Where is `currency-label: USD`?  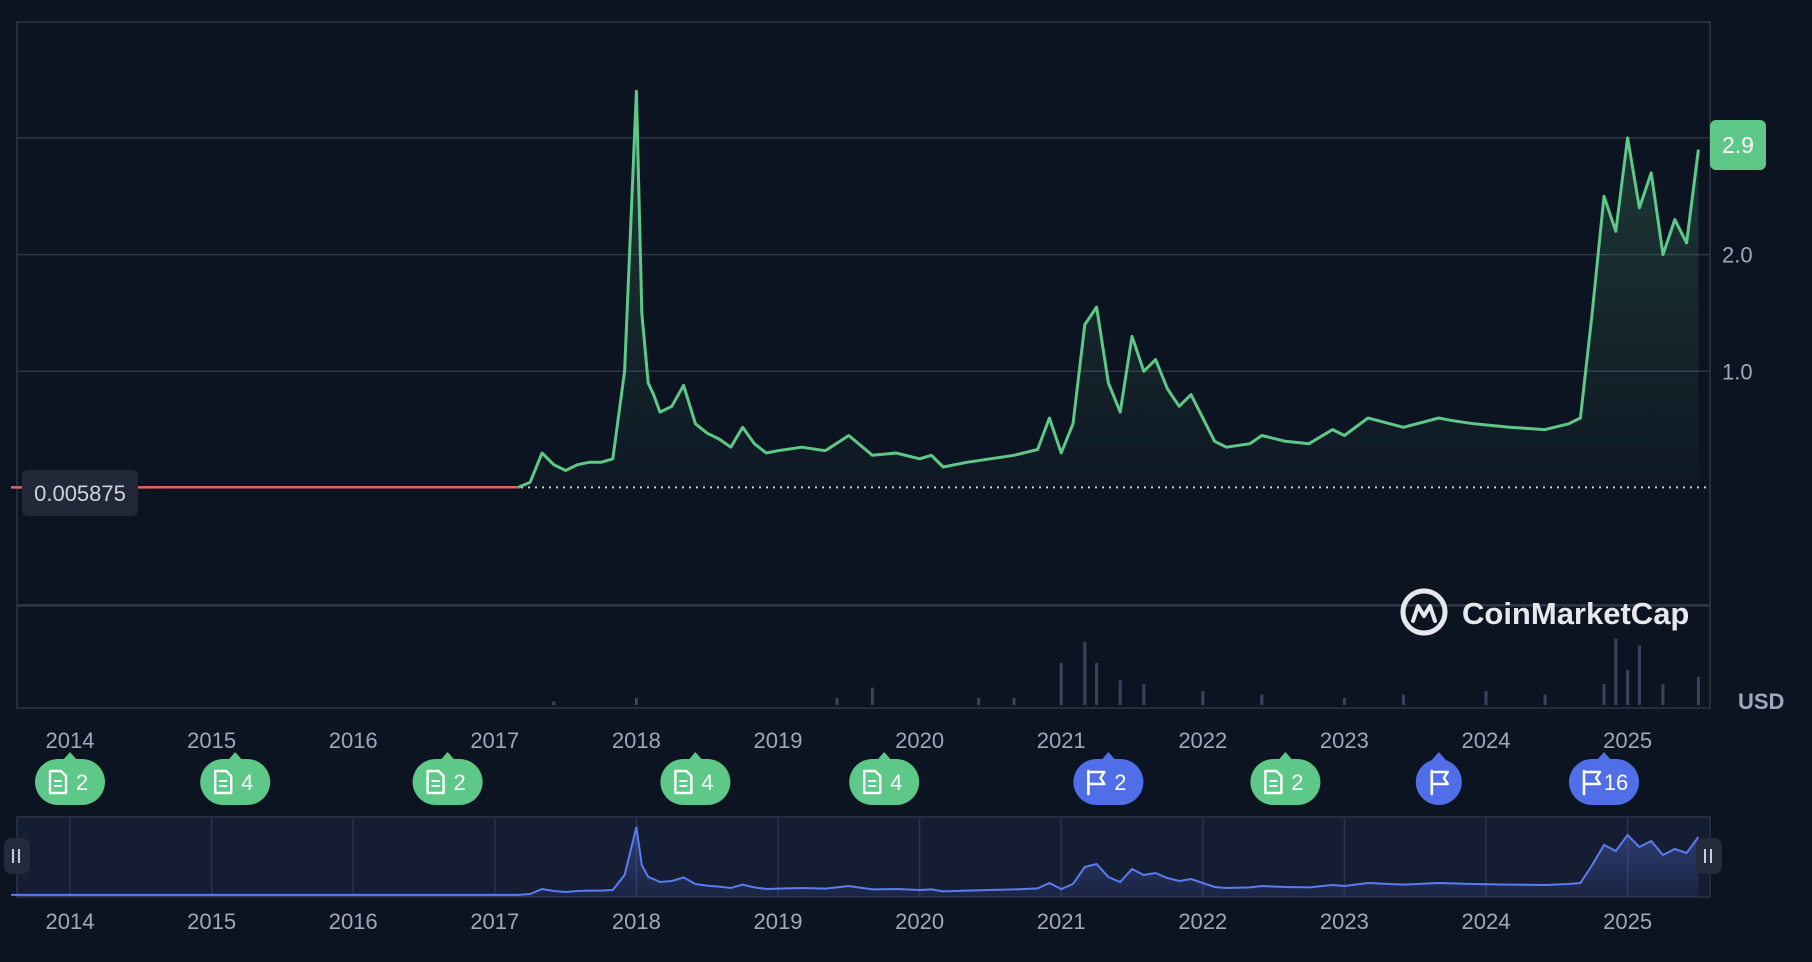 currency-label: USD is located at coordinates (1761, 701).